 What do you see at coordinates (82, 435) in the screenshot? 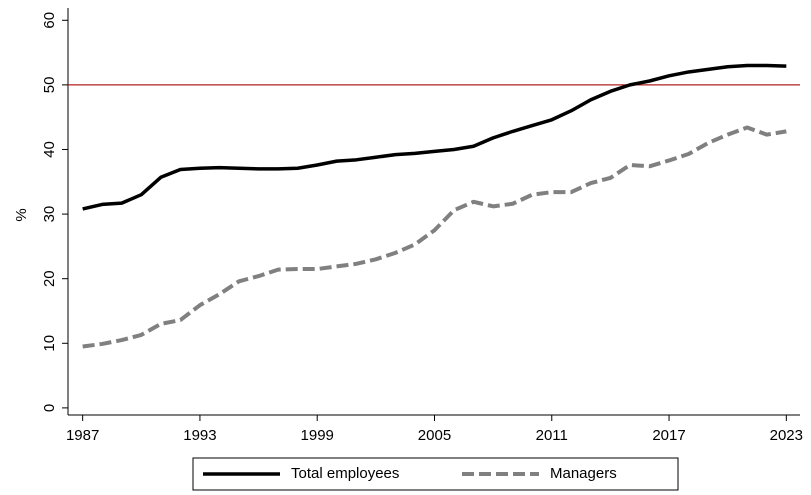
I see `x-tick-label: 1987` at bounding box center [82, 435].